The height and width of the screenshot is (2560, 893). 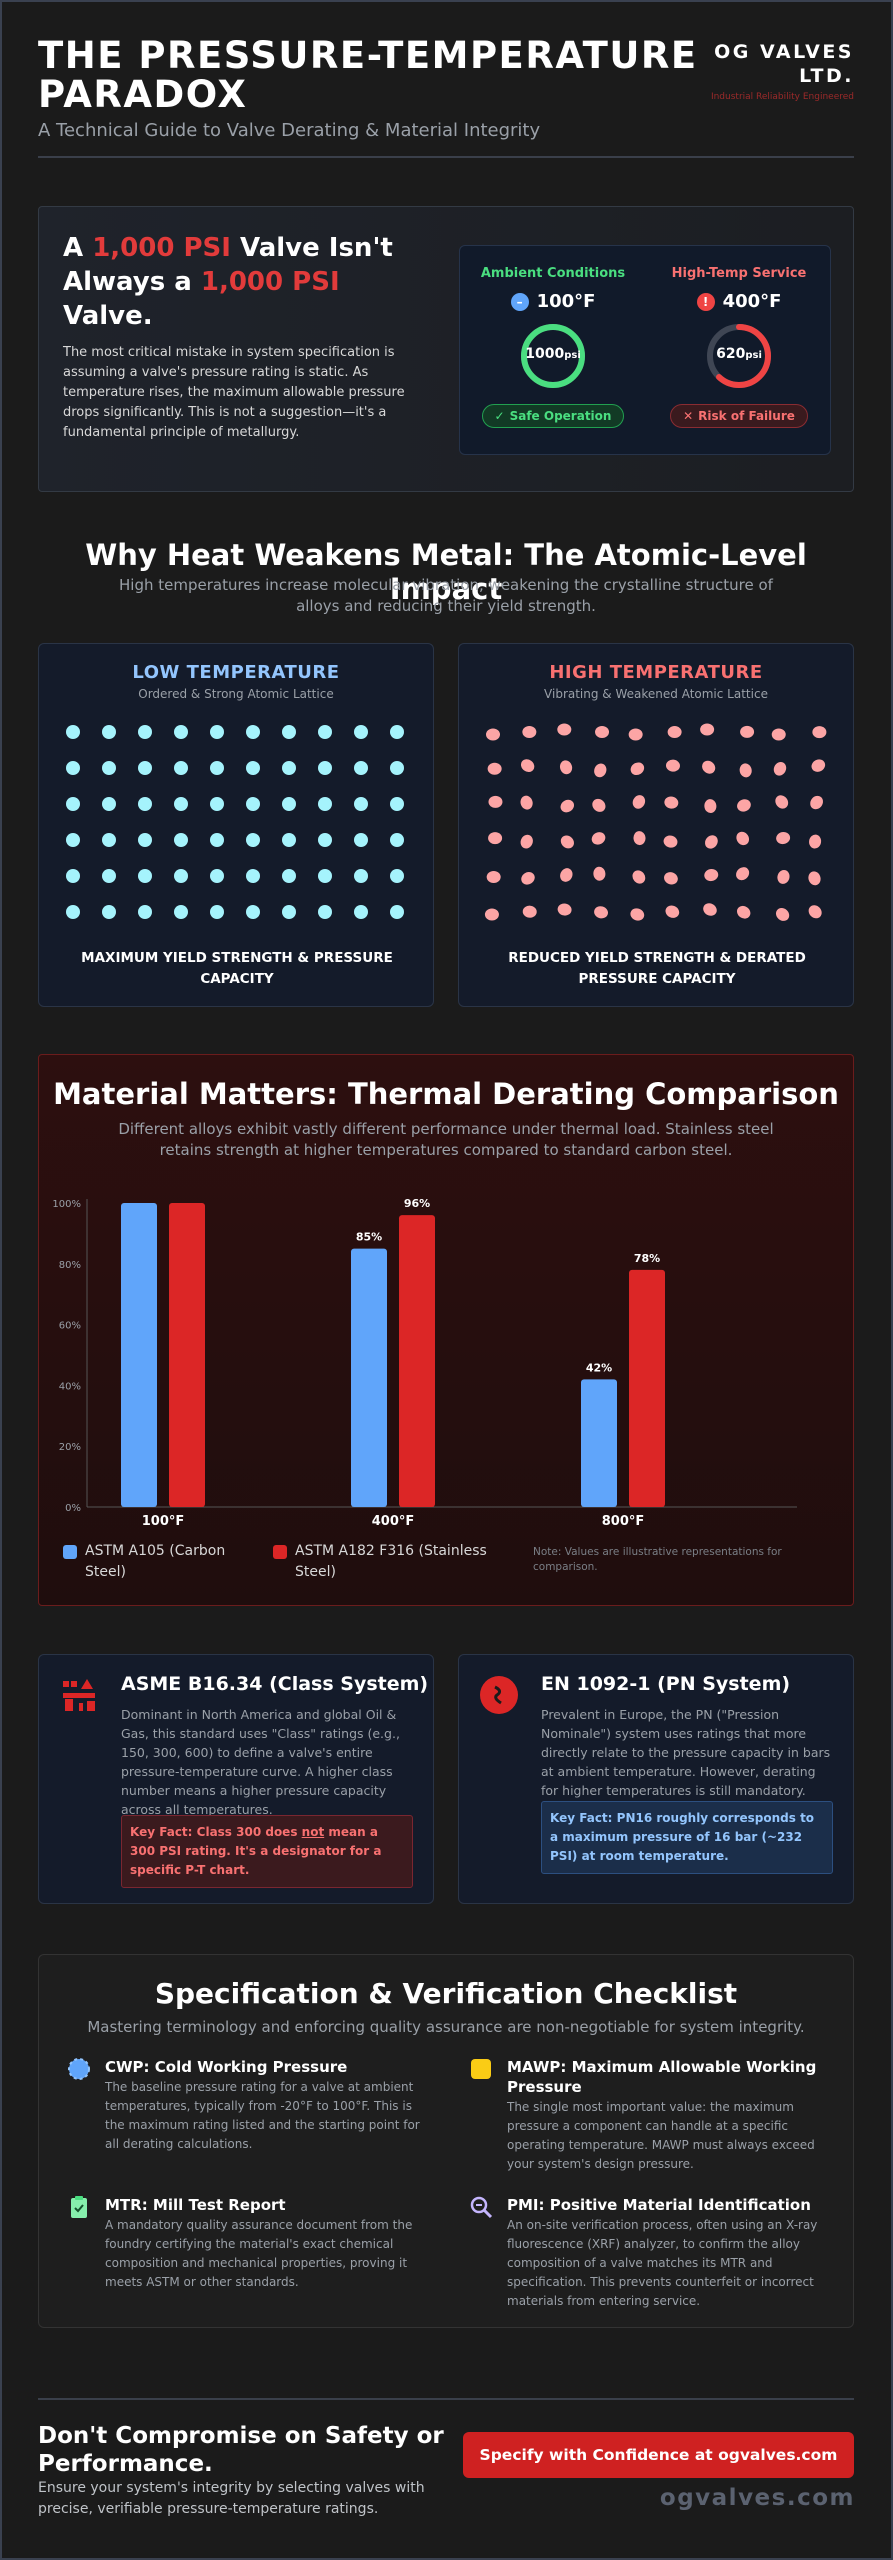 I want to click on vibrating-lattice, so click(x=655, y=822).